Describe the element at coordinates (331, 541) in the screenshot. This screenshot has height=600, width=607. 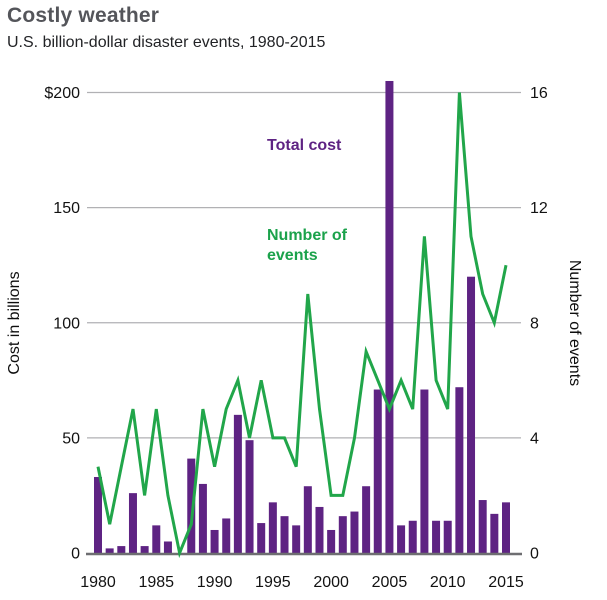
I see `cost-bar-2000` at that location.